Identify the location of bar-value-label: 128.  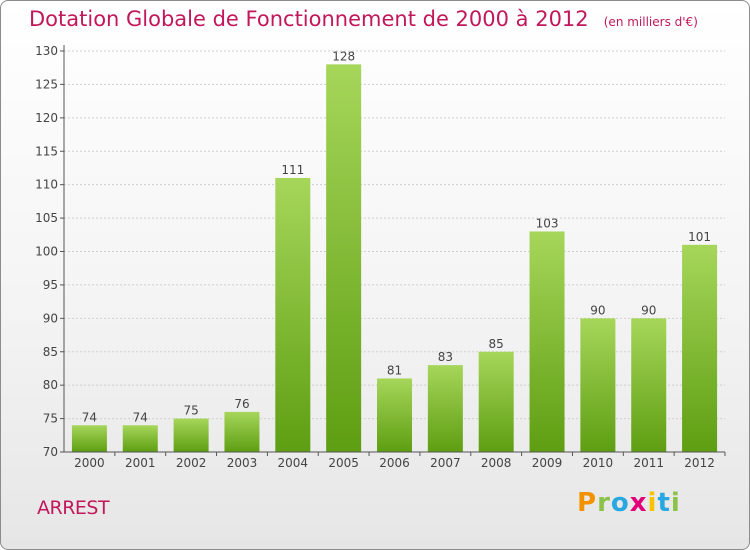
(343, 56).